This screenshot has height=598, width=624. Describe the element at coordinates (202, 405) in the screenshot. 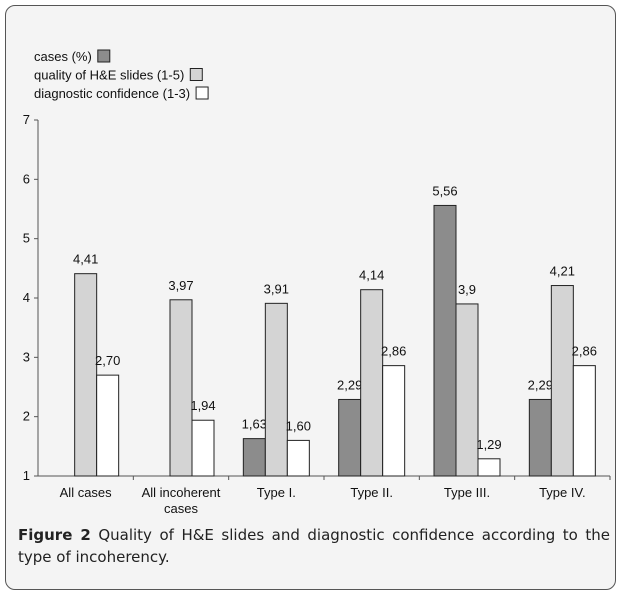

I see `value-label: 1,94` at that location.